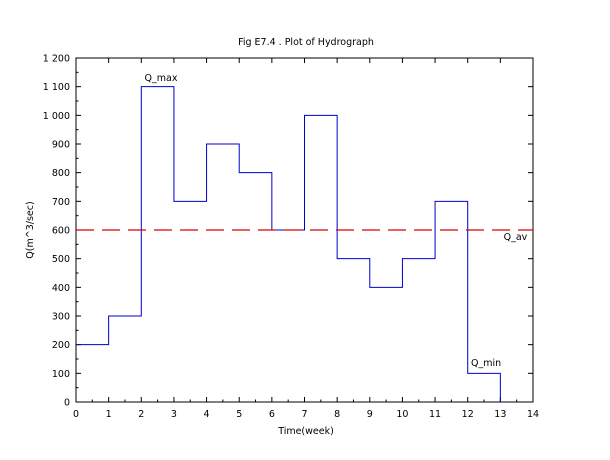  What do you see at coordinates (239, 414) in the screenshot?
I see `x-tick-label: 5` at bounding box center [239, 414].